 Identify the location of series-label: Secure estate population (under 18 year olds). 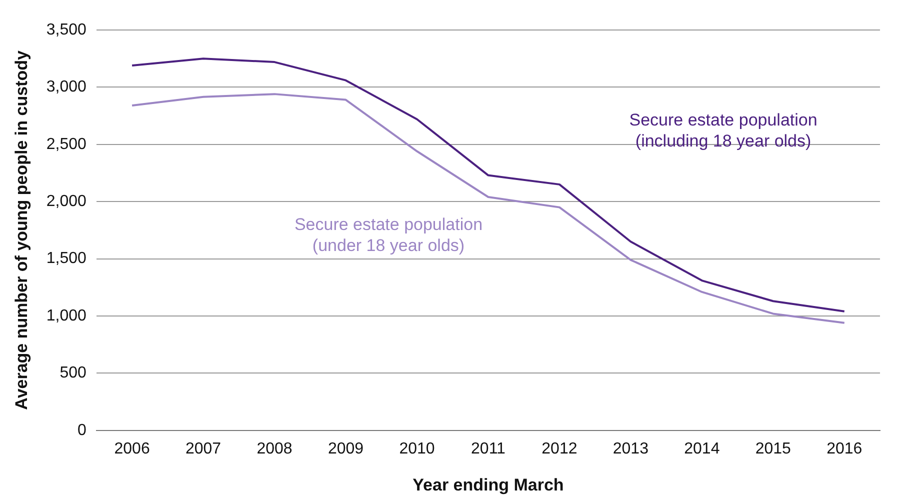
(388, 235).